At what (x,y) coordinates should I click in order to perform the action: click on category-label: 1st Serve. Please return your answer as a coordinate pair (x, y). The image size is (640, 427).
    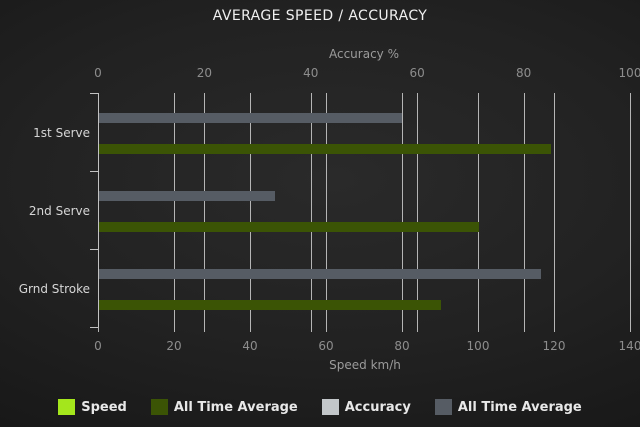
    Looking at the image, I should click on (61, 133).